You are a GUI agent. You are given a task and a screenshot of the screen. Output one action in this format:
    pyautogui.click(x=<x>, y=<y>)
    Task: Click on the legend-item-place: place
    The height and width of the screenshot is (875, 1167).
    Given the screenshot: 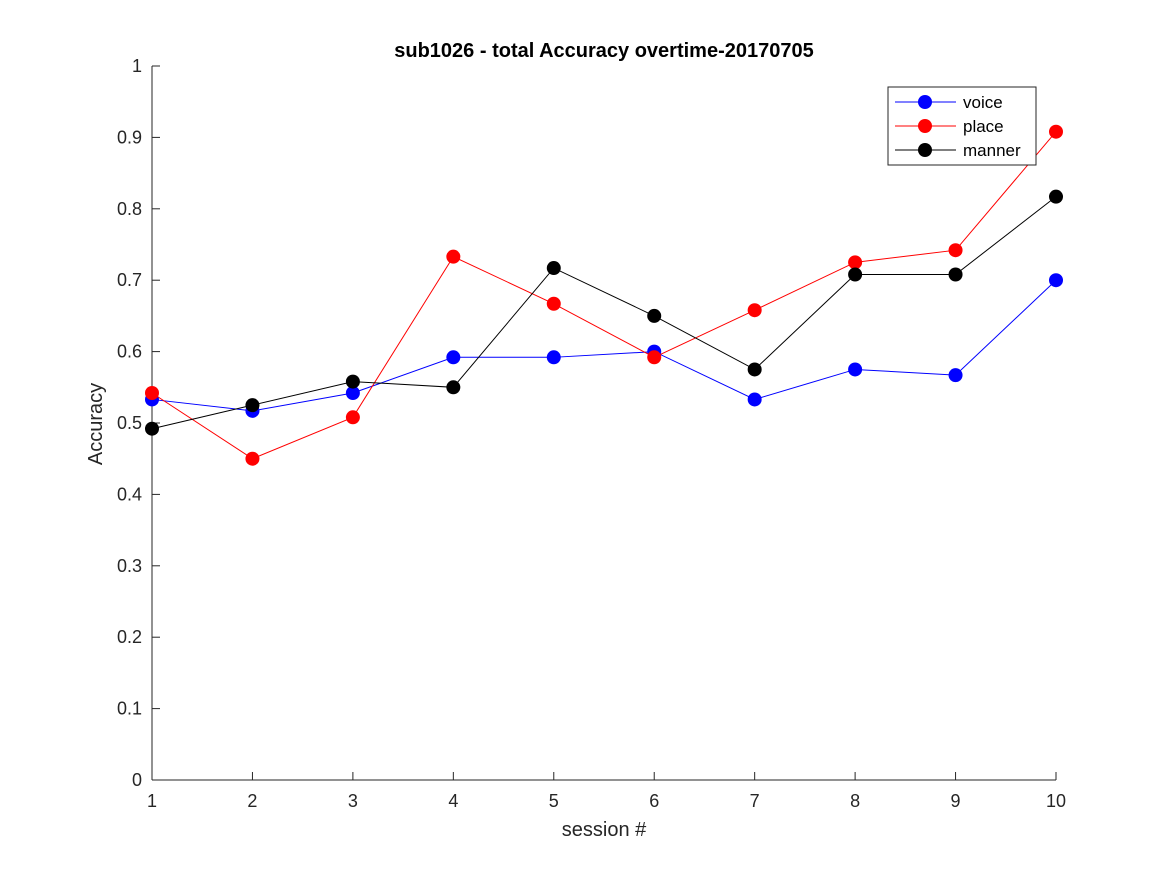 What is the action you would take?
    pyautogui.click(x=949, y=126)
    